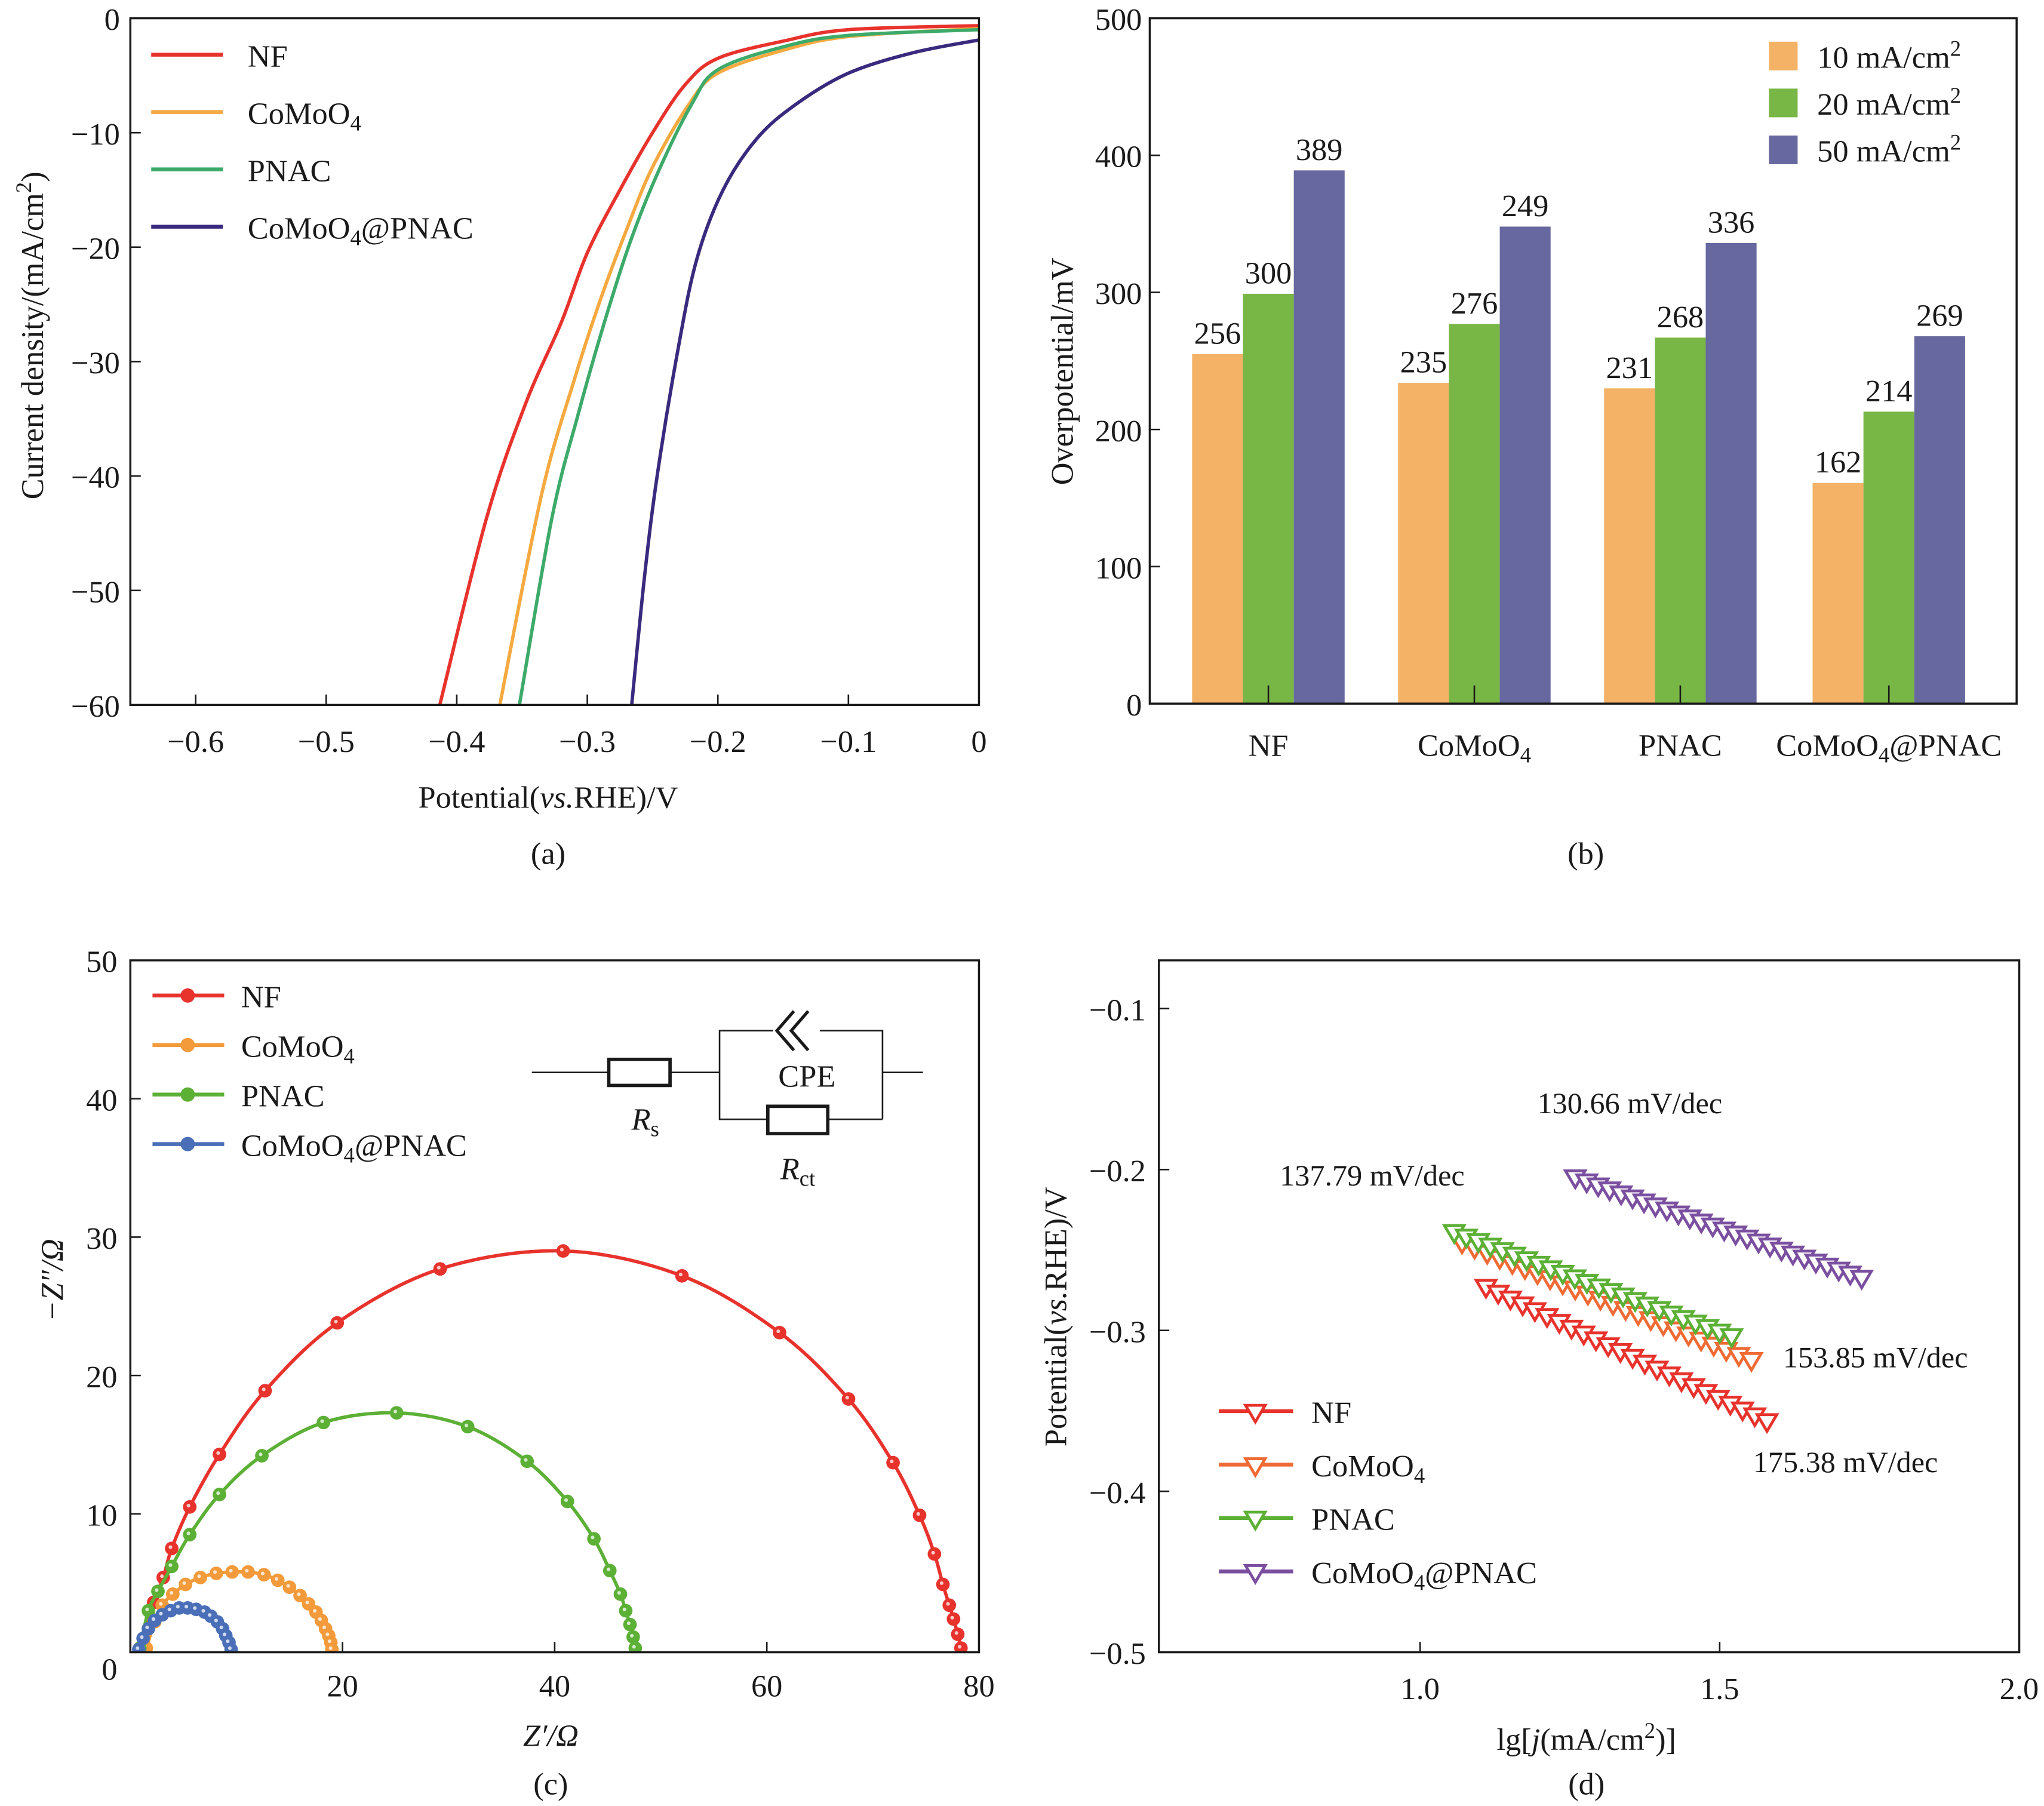  I want to click on x-category-label: CoMoO4@PNAC, so click(1889, 747).